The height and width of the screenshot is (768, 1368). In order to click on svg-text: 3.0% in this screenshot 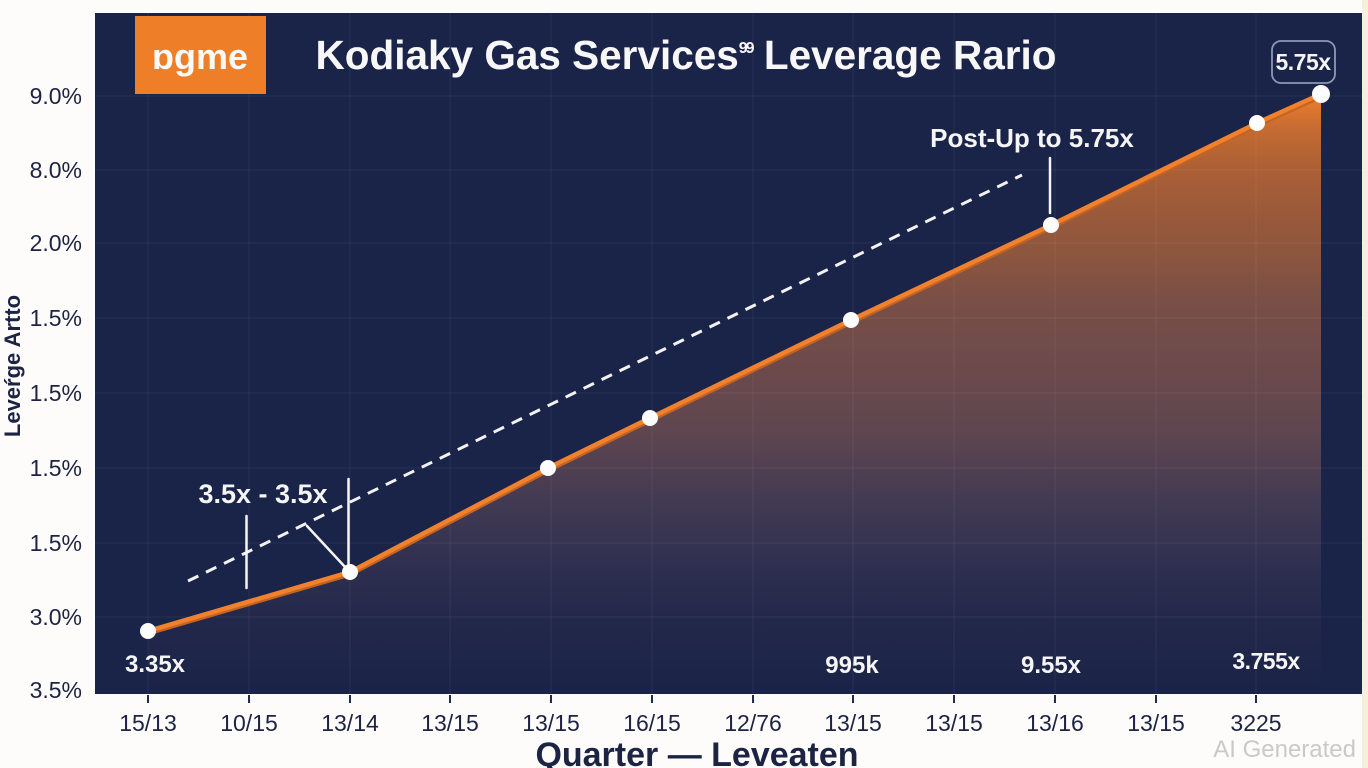, I will do `click(56, 617)`.